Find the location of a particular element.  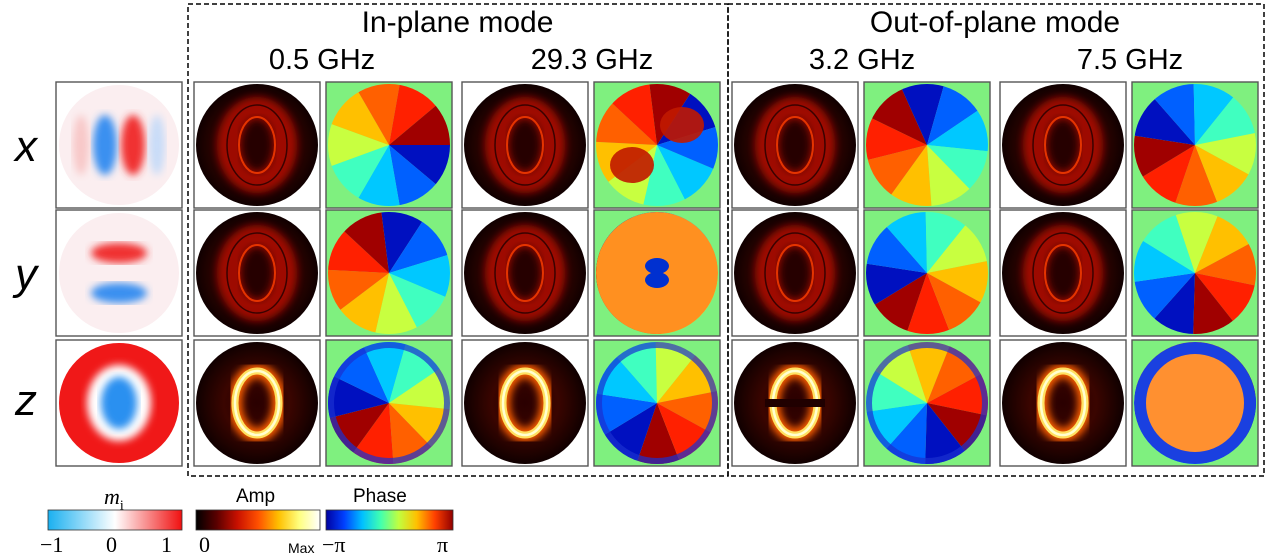

phase-frame-r2-c3 is located at coordinates (927, 273).